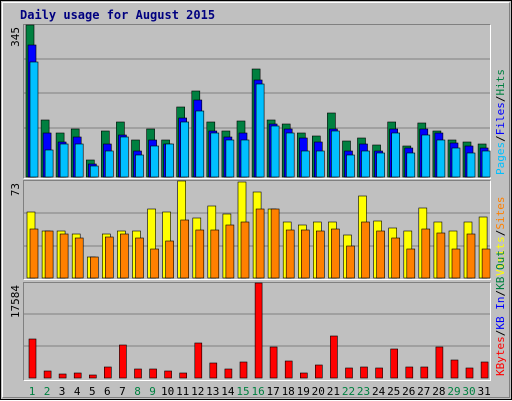 This screenshot has width=512, height=401. What do you see at coordinates (500, 82) in the screenshot?
I see `legend-entry: Hits` at bounding box center [500, 82].